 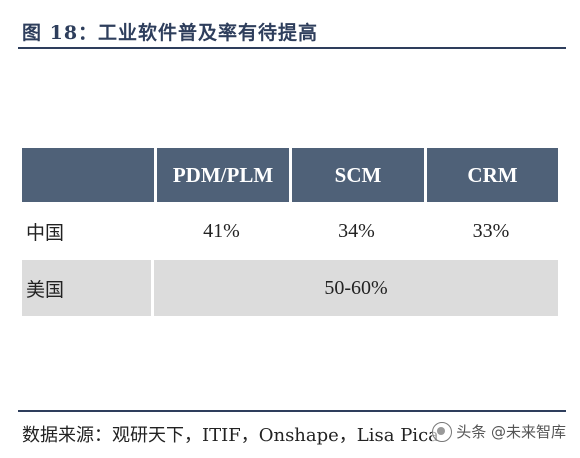 I want to click on row-label-china: 中国, so click(x=45, y=232).